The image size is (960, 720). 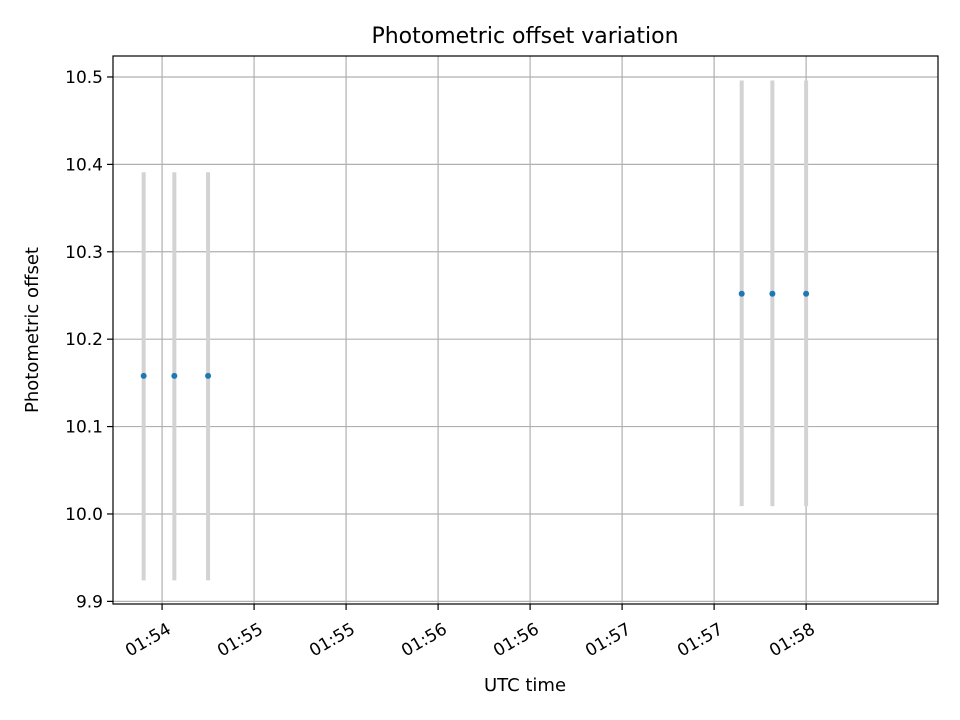 What do you see at coordinates (84, 340) in the screenshot?
I see `y-tick-label: 10.2` at bounding box center [84, 340].